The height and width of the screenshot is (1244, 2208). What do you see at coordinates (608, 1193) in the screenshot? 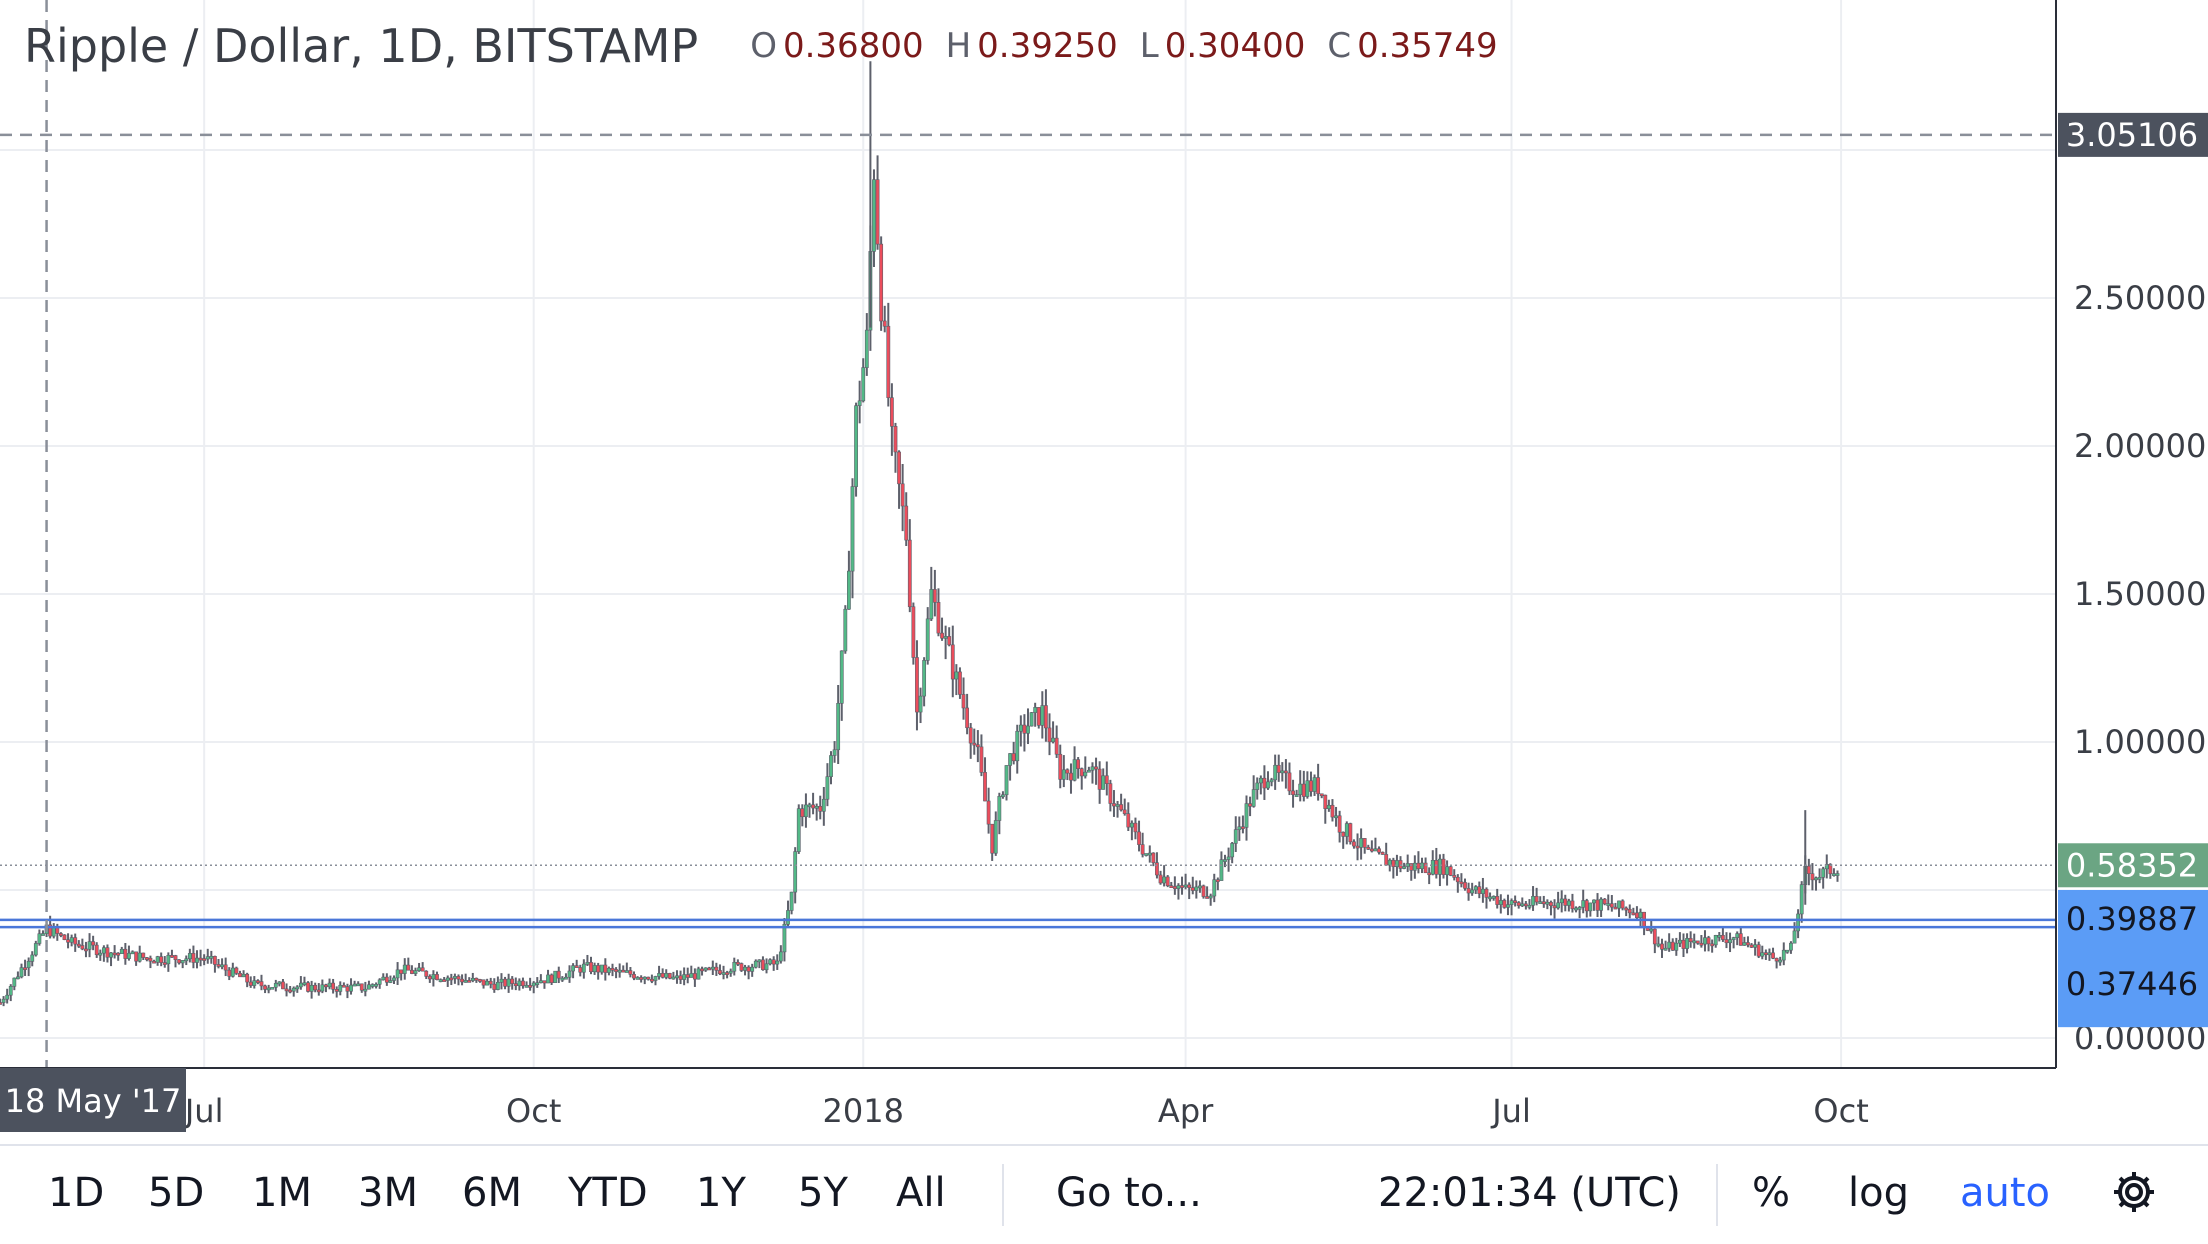
I see `range-ytd-button: YTD` at bounding box center [608, 1193].